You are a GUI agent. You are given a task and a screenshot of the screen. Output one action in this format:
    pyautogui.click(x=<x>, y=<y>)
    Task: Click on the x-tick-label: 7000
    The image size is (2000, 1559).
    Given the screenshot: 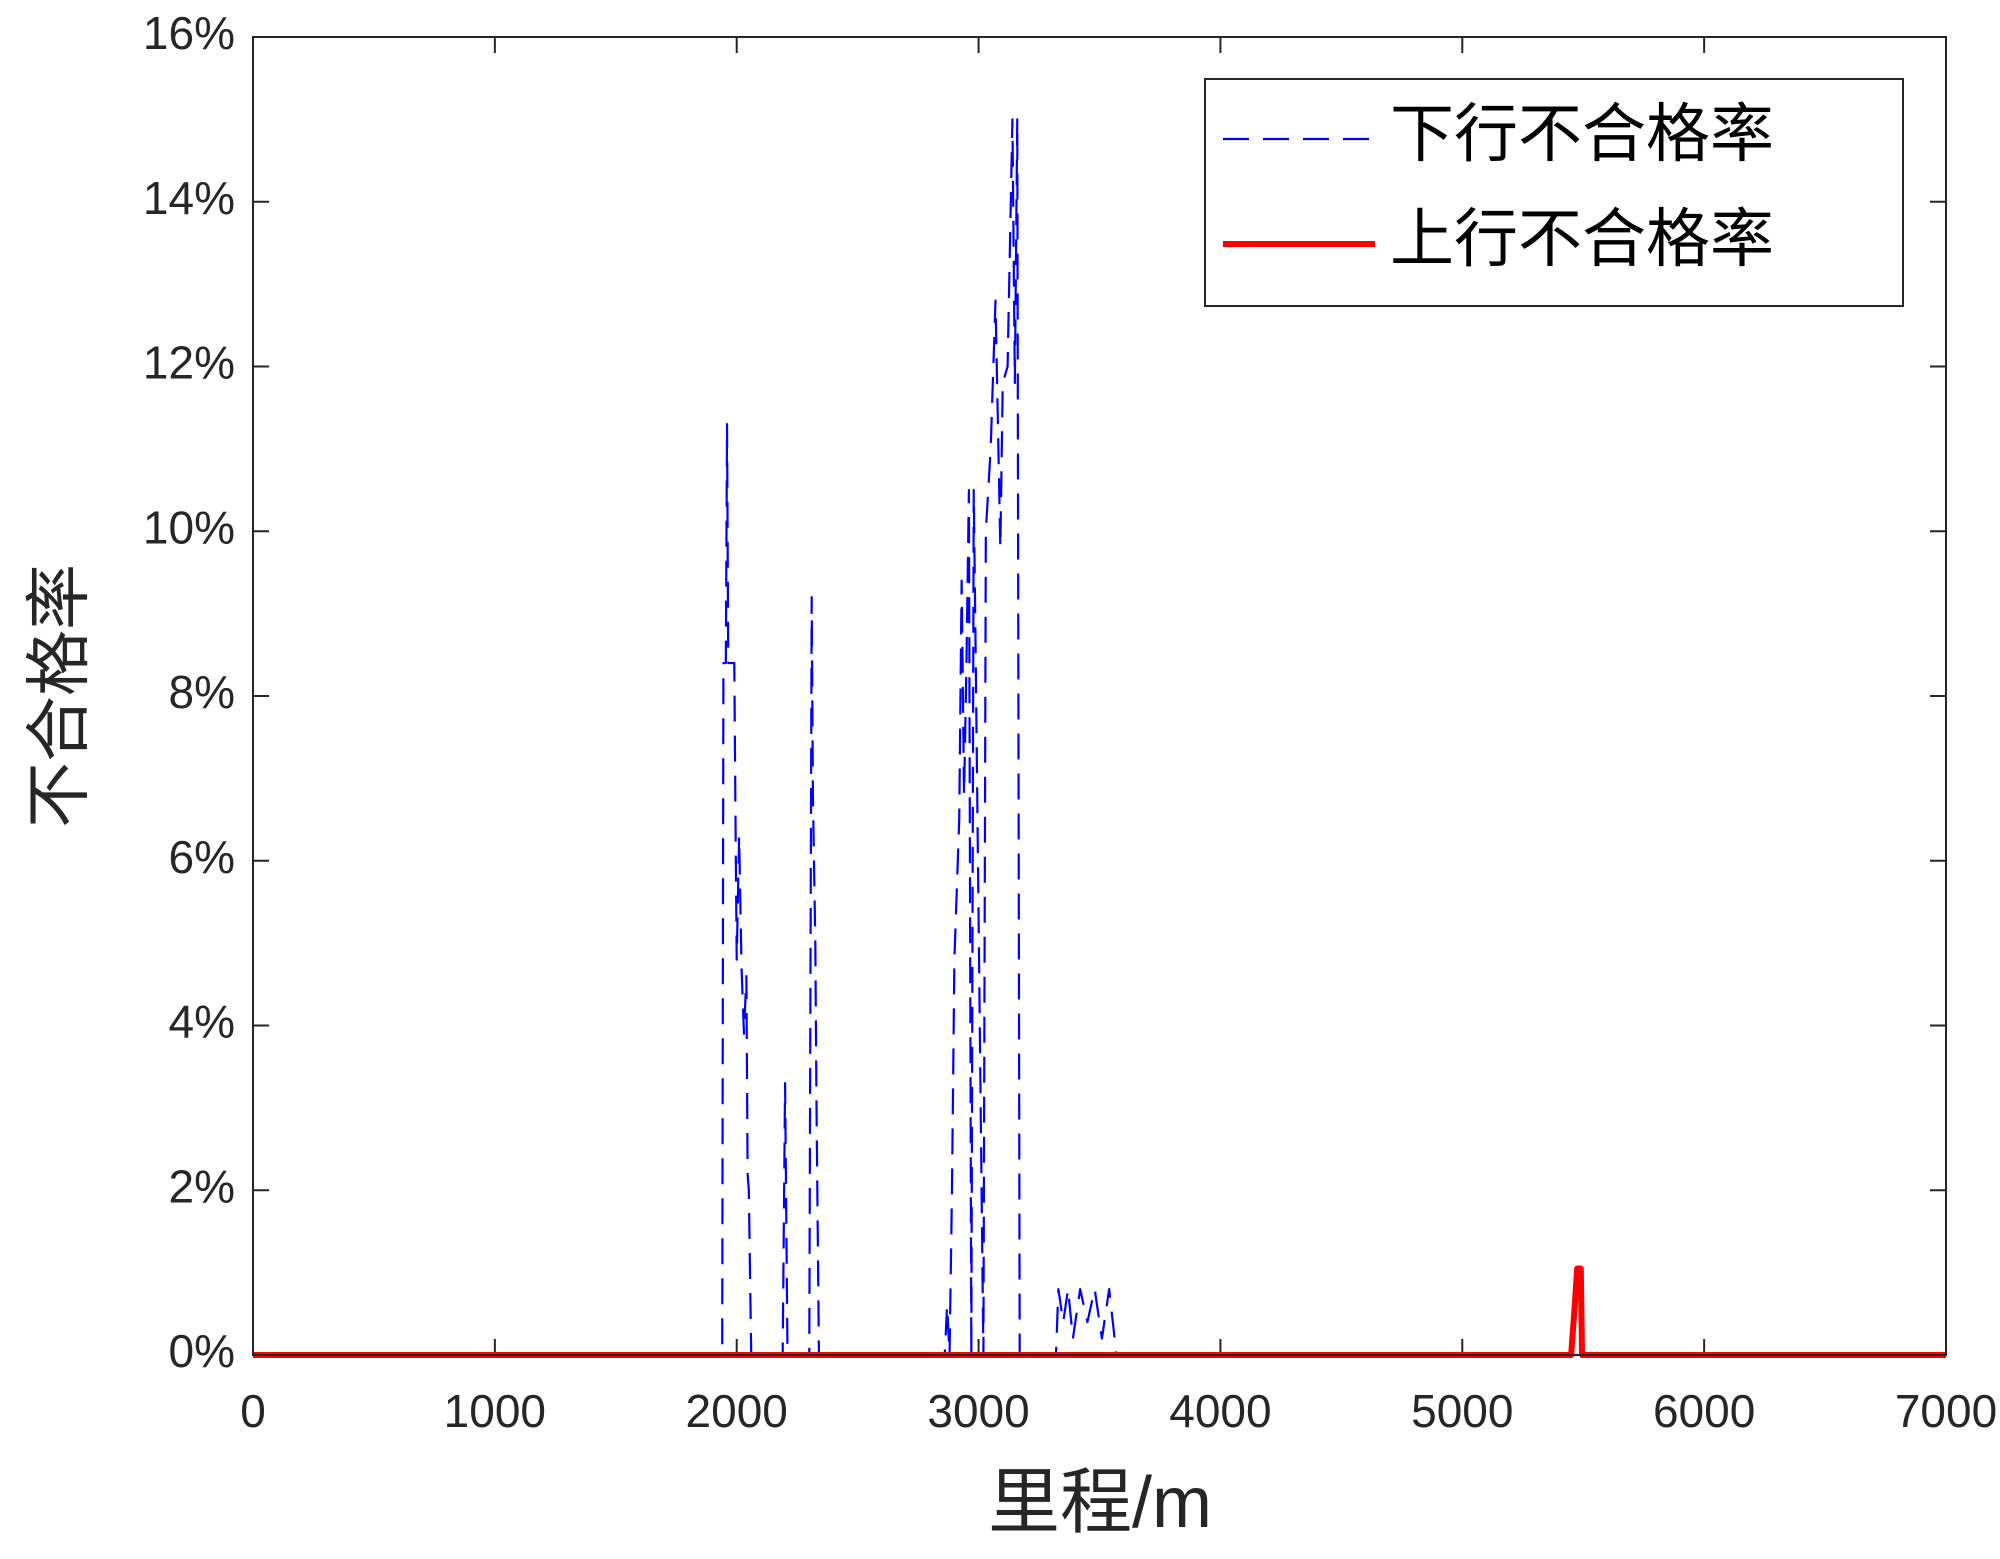 What is the action you would take?
    pyautogui.click(x=1946, y=1411)
    